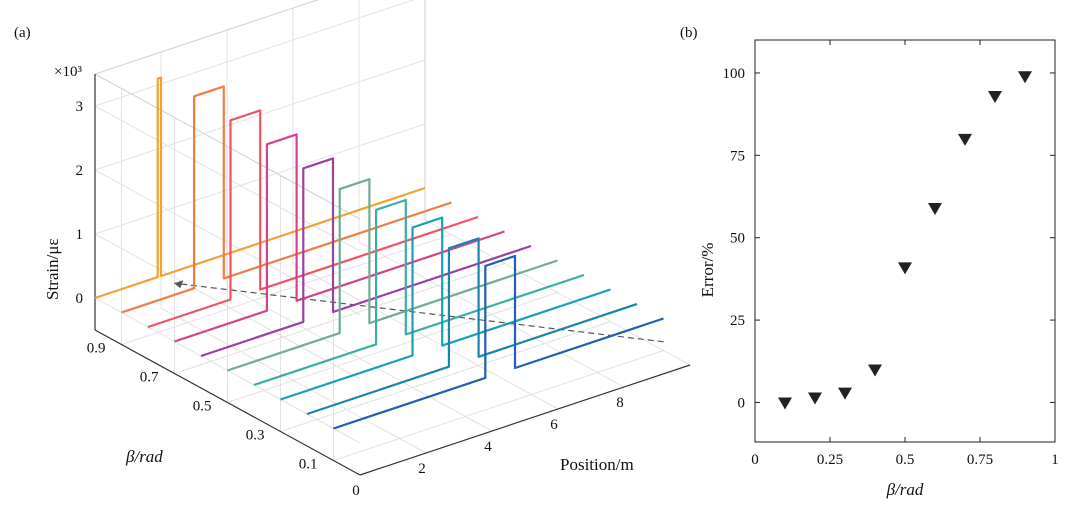 Image resolution: width=1080 pixels, height=511 pixels. What do you see at coordinates (620, 403) in the screenshot?
I see `x-tick-label: 8` at bounding box center [620, 403].